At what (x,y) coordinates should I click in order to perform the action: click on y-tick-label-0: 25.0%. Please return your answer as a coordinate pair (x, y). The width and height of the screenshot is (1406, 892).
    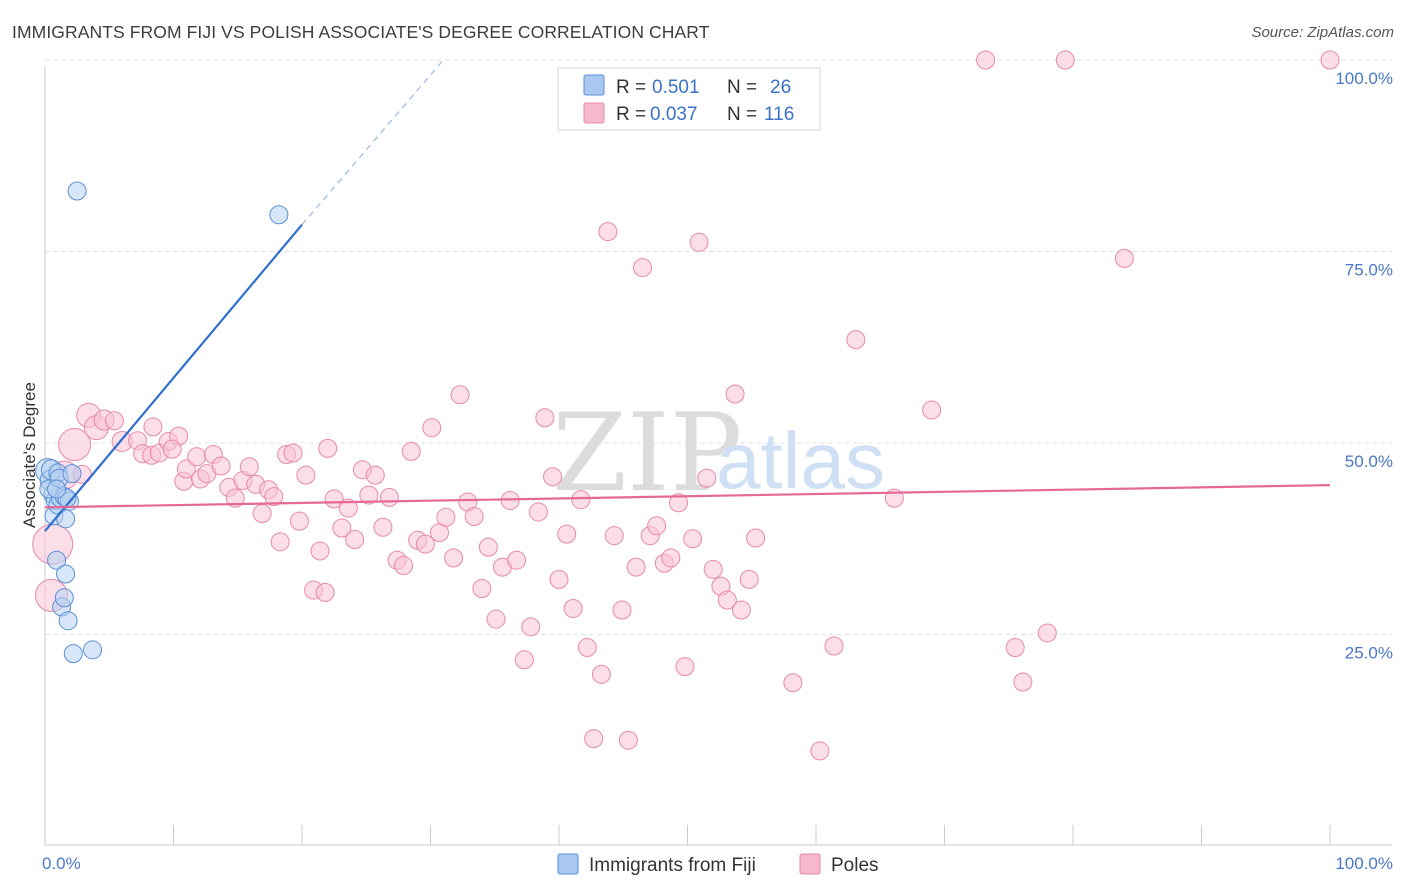
    Looking at the image, I should click on (1369, 653).